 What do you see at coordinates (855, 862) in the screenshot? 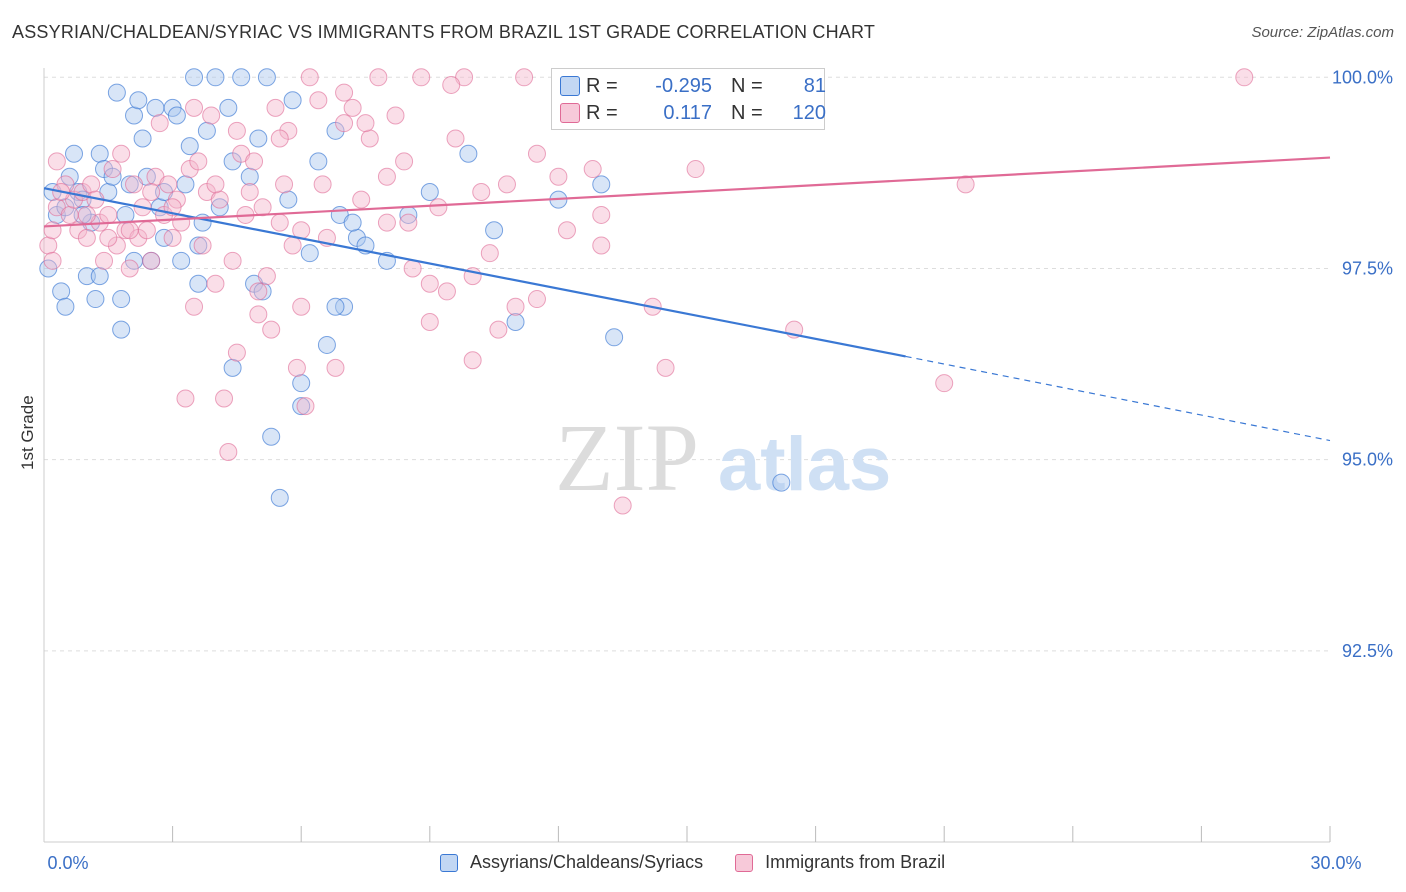
I see `legend-label-brazil: Immigrants from Brazil` at bounding box center [855, 862].